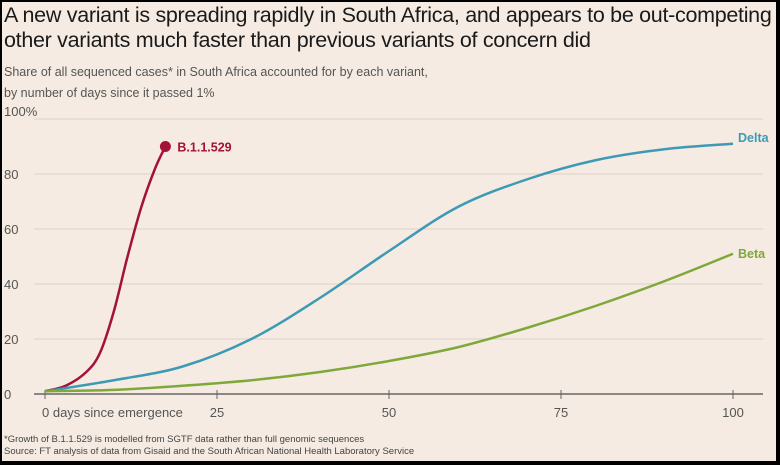 The image size is (780, 465). Describe the element at coordinates (204, 148) in the screenshot. I see `series-label: B.1.1.529` at that location.